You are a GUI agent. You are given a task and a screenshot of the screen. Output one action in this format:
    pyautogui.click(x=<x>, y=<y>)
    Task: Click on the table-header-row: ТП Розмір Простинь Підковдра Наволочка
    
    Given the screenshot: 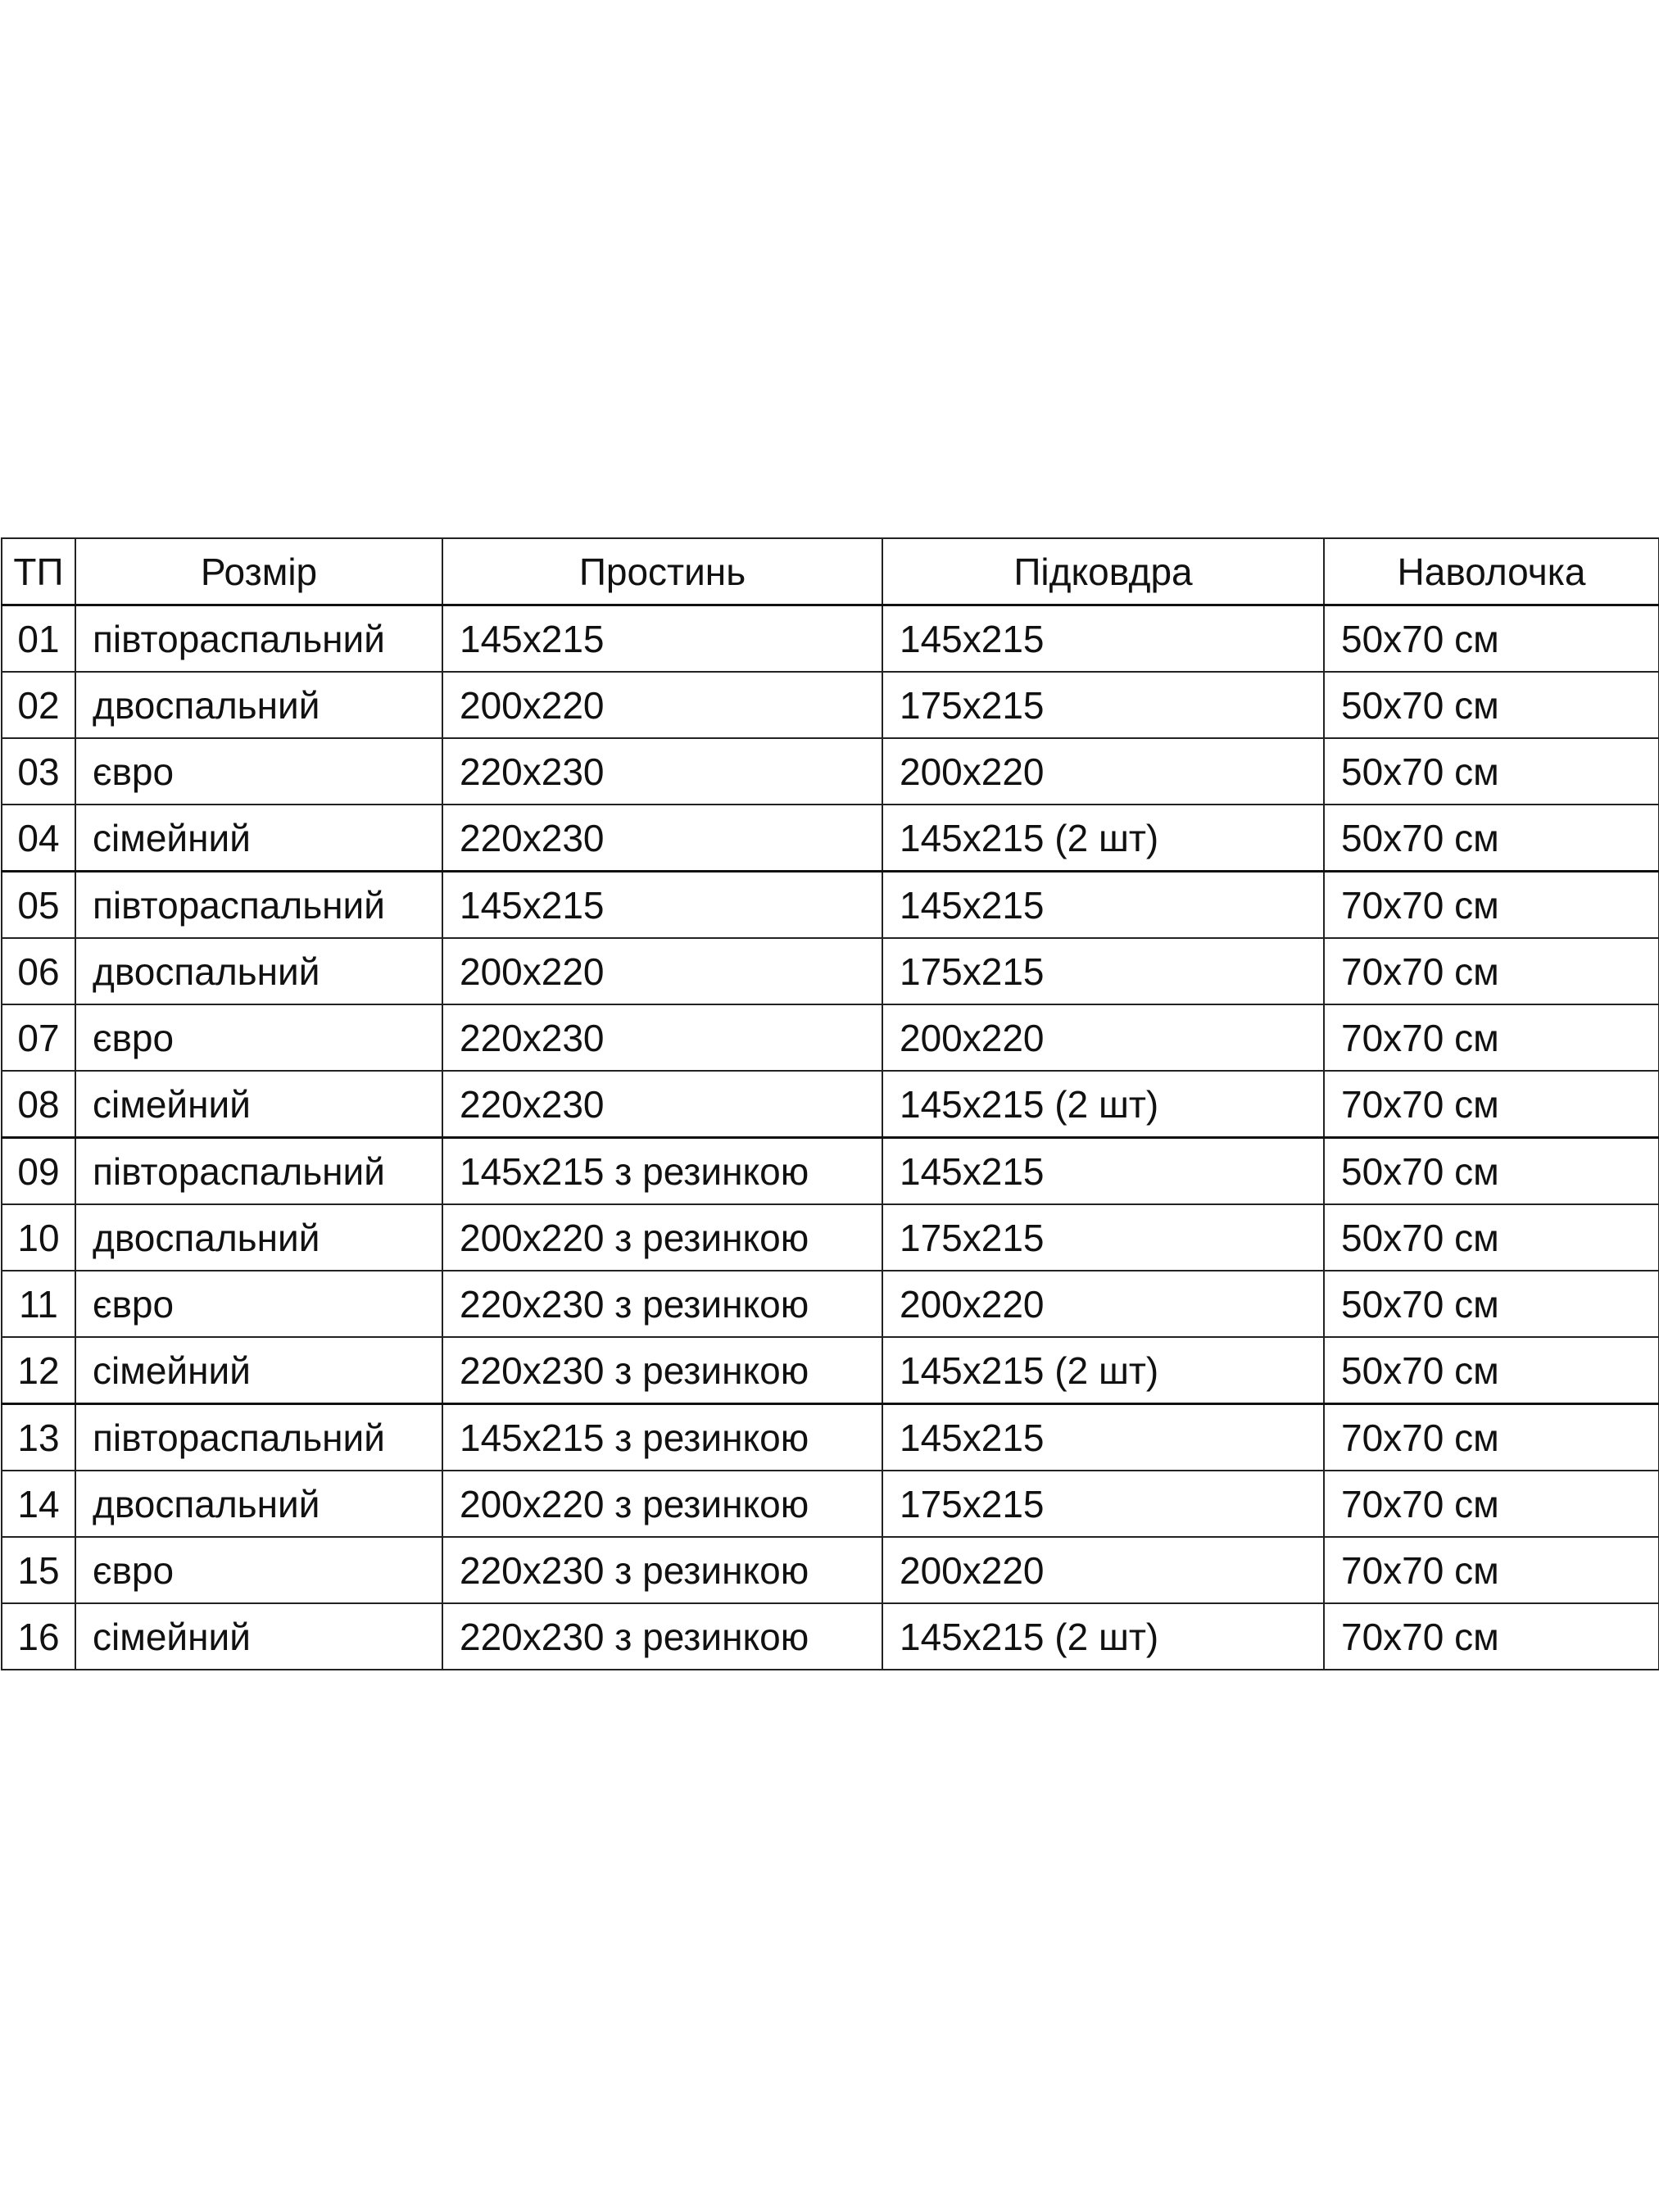 What is the action you would take?
    pyautogui.click(x=830, y=571)
    